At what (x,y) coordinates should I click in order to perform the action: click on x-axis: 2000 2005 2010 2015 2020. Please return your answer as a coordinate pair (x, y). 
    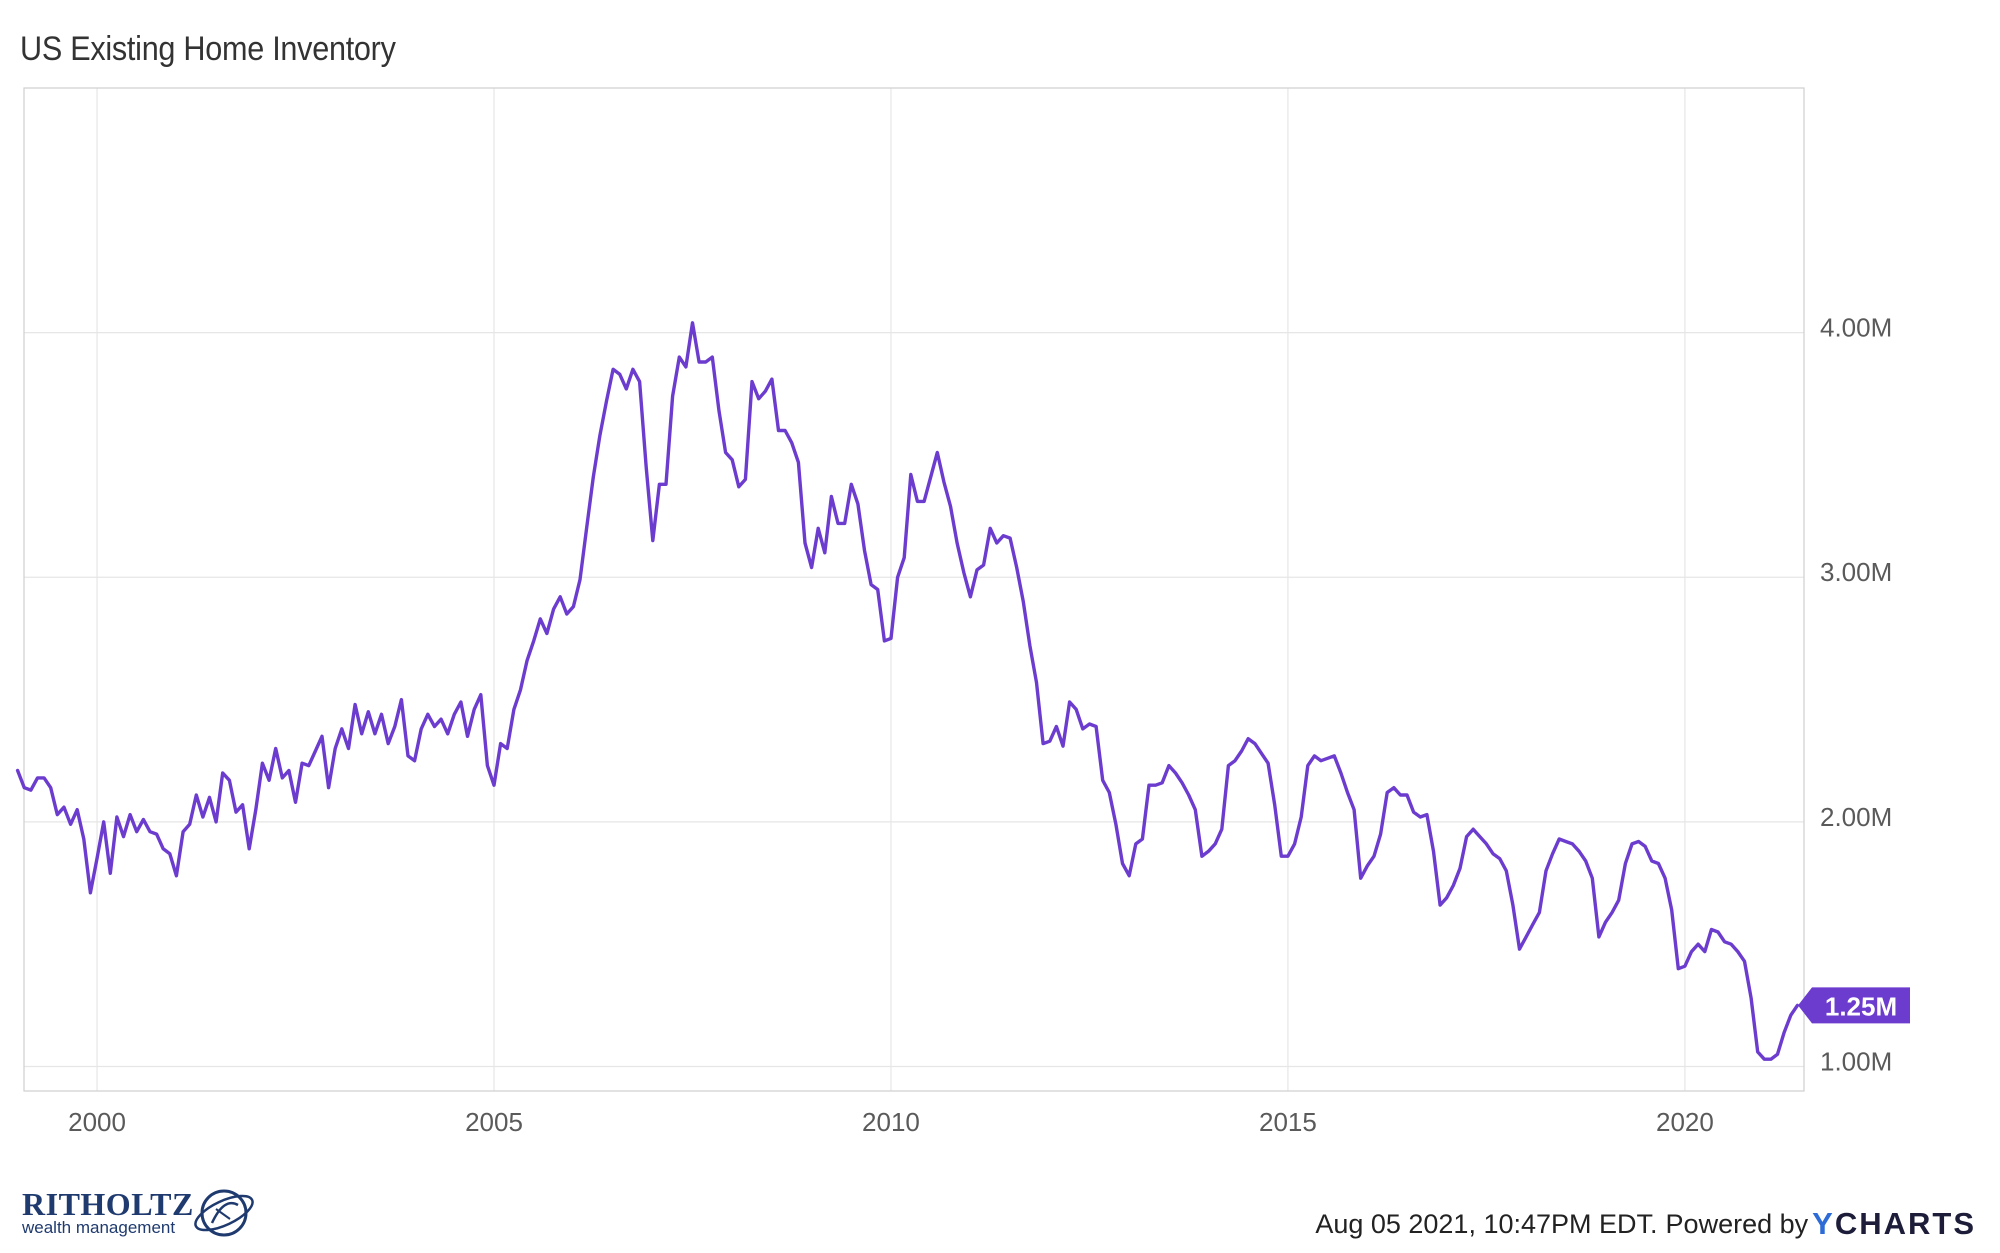
    Looking at the image, I should click on (891, 1122).